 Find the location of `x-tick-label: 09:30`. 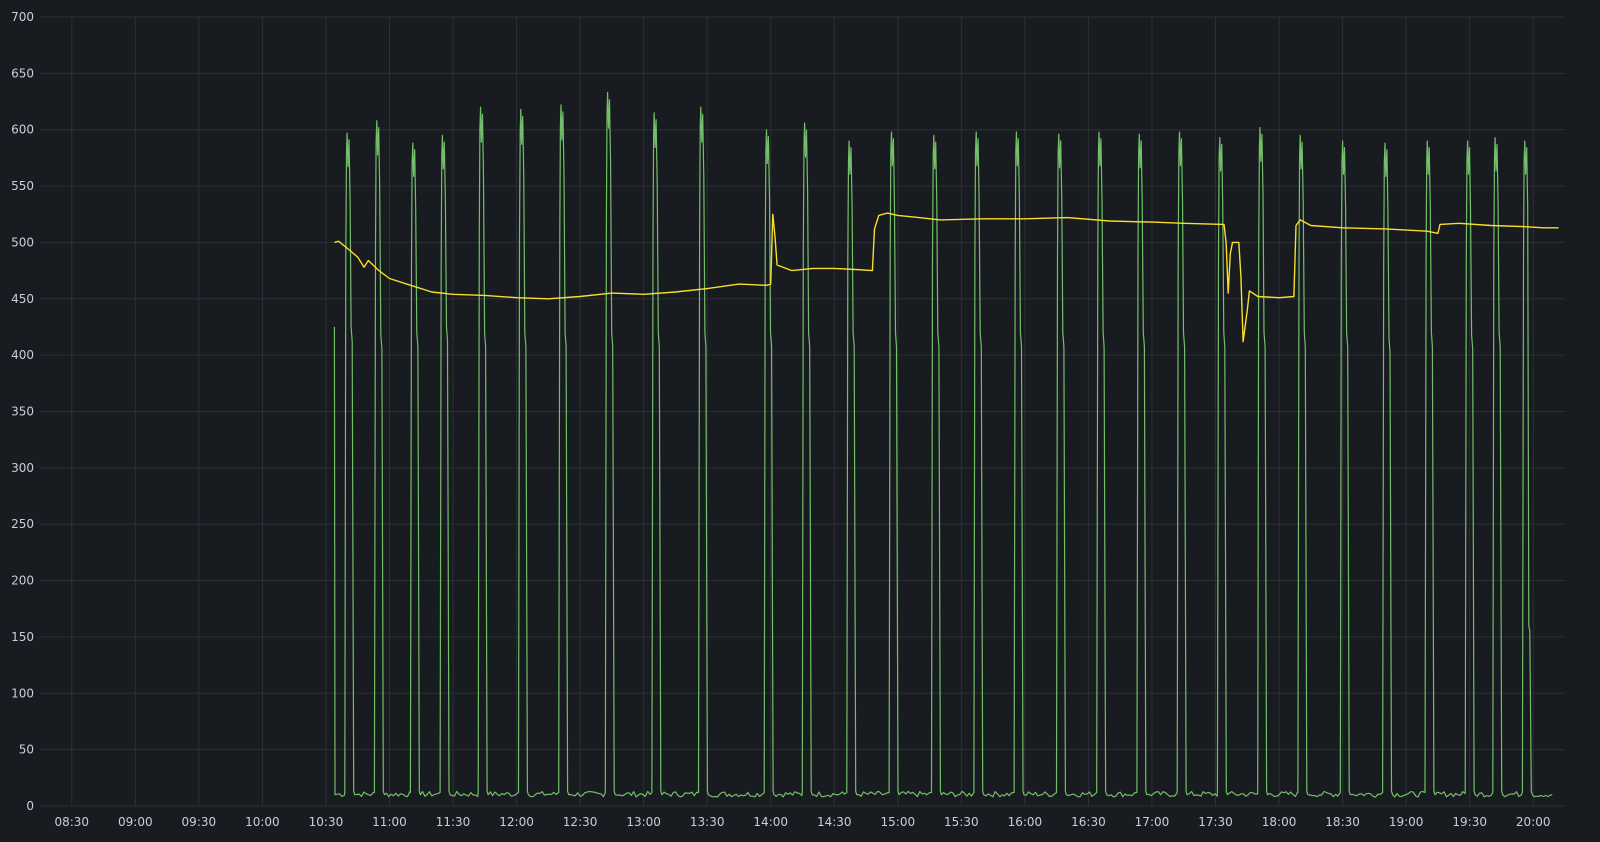

x-tick-label: 09:30 is located at coordinates (199, 822).